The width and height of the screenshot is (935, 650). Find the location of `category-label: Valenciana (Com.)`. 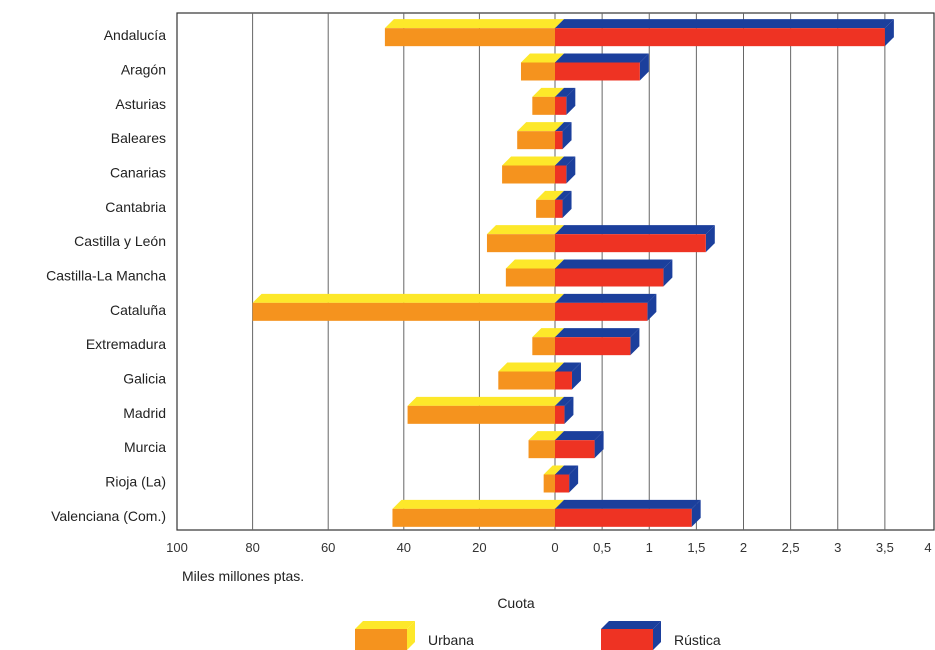

category-label: Valenciana (Com.) is located at coordinates (108, 516).